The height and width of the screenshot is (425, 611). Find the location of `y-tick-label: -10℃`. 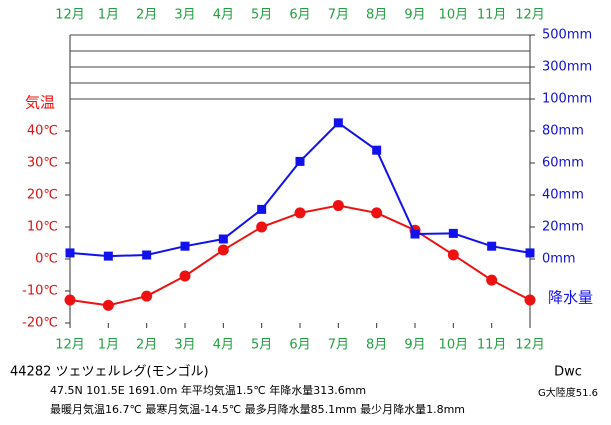

y-tick-label: -10℃ is located at coordinates (40, 291).